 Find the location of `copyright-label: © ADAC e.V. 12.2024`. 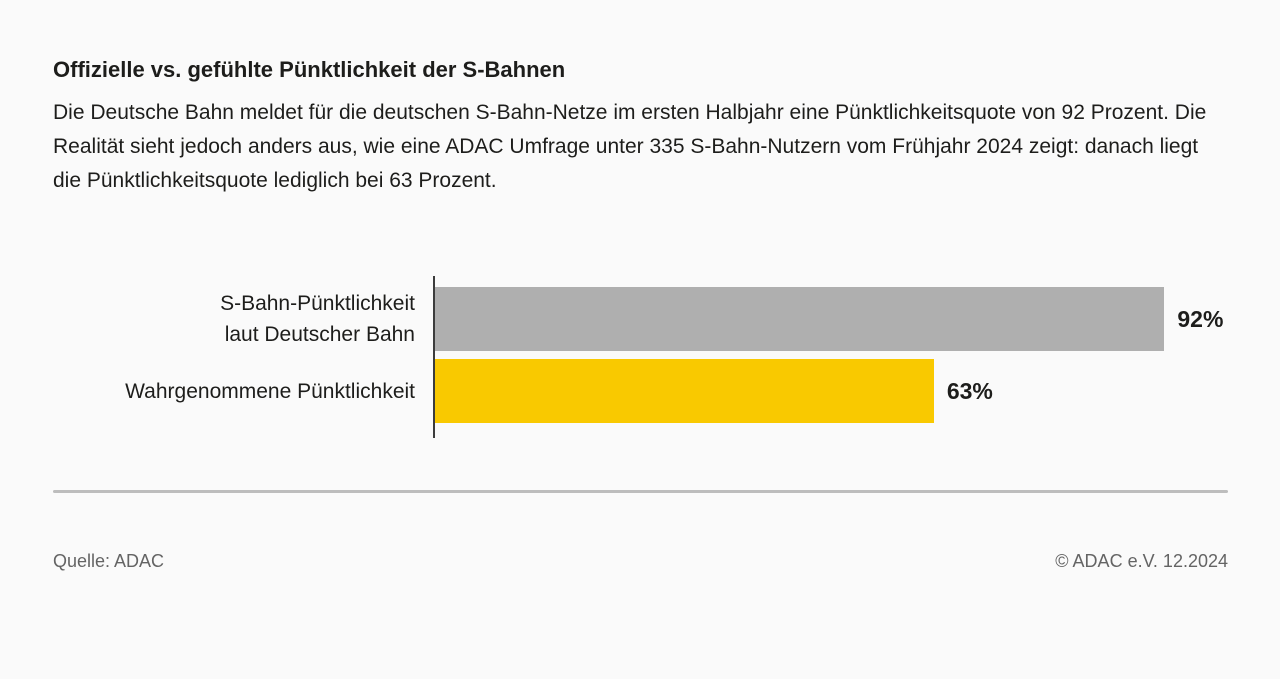

copyright-label: © ADAC e.V. 12.2024 is located at coordinates (1141, 561).